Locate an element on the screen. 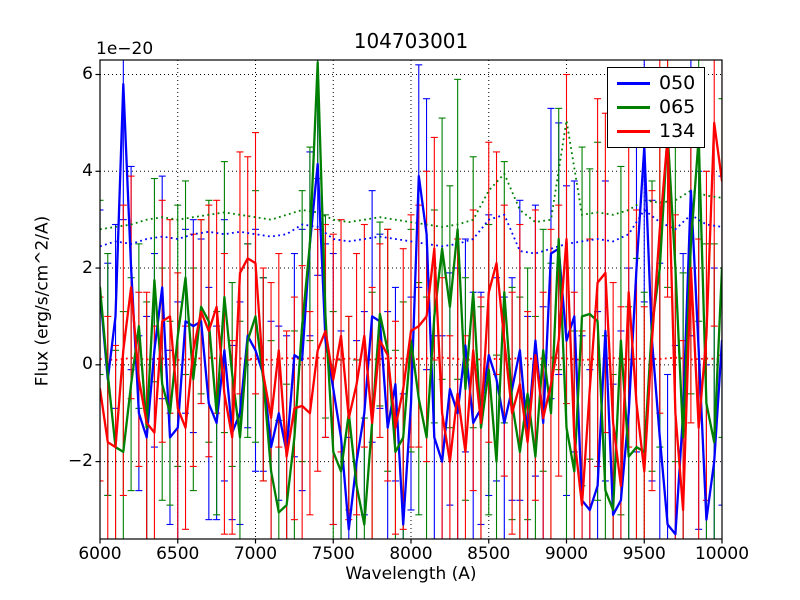  noise-curve-050-noise is located at coordinates (411, 231).